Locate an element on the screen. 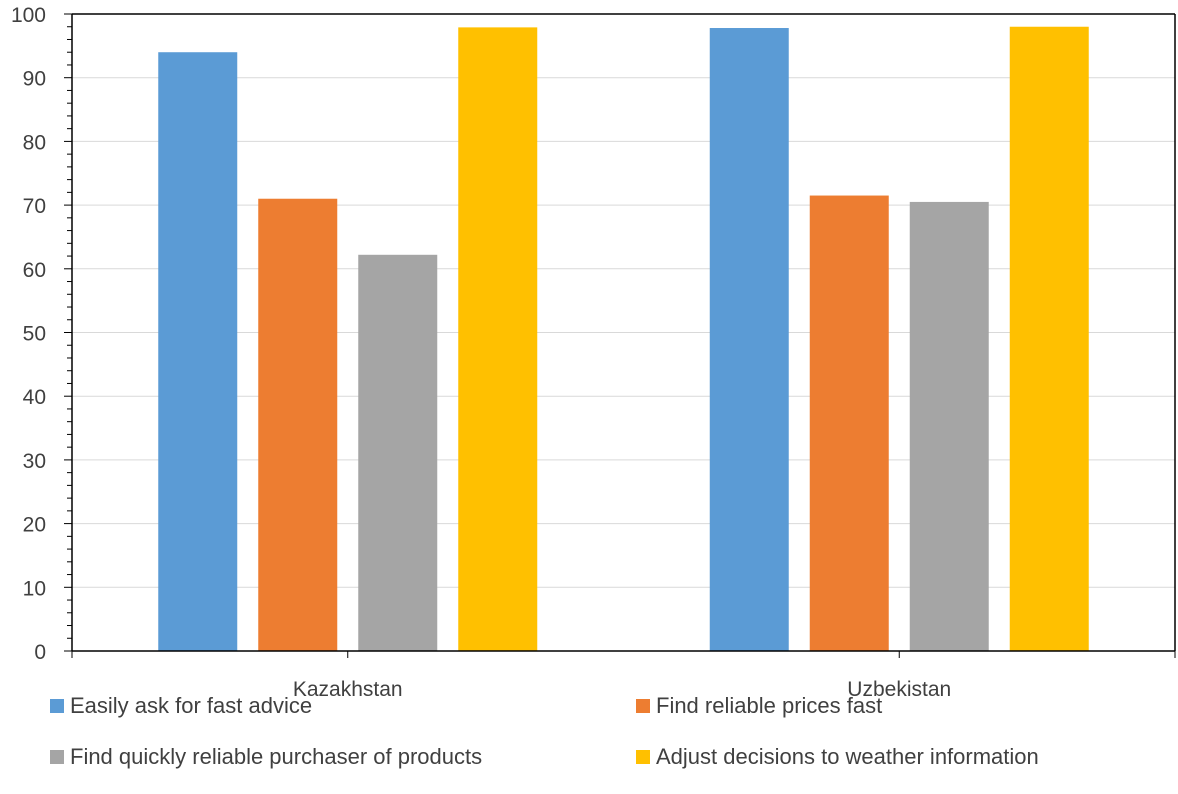 This screenshot has width=1178, height=794. y-tick-label: 20 is located at coordinates (34, 525).